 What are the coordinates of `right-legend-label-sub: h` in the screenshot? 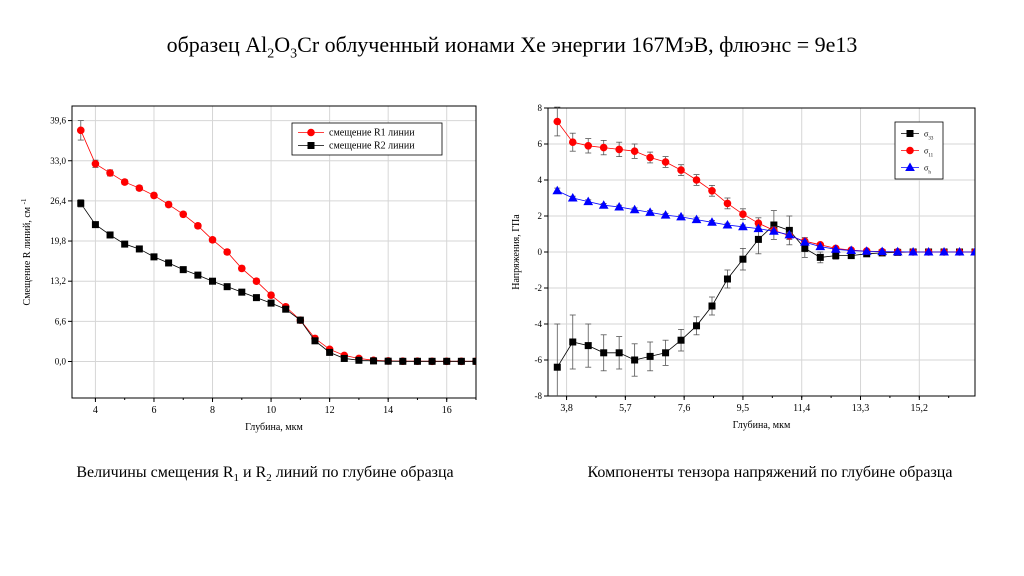 It's located at (929, 173).